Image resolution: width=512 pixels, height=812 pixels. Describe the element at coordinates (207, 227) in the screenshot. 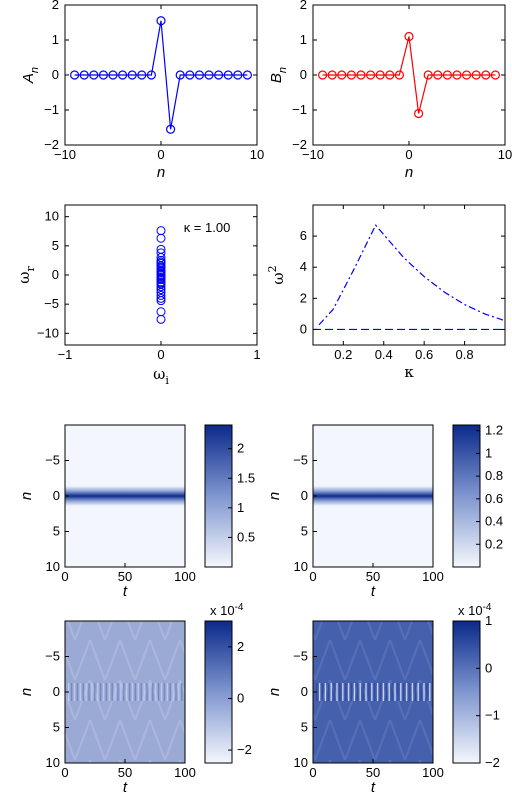

I see `spectrum-annotation: κ = 1.00` at that location.